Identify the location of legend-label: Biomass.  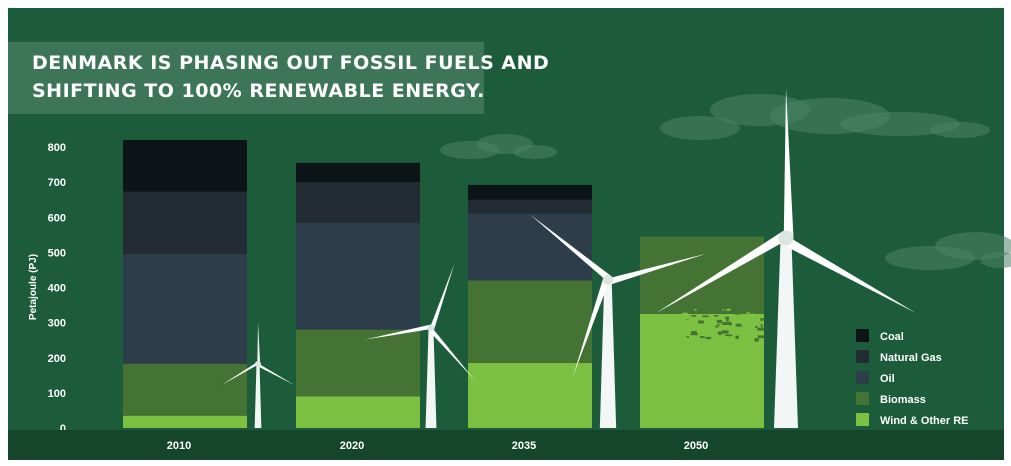
(903, 400).